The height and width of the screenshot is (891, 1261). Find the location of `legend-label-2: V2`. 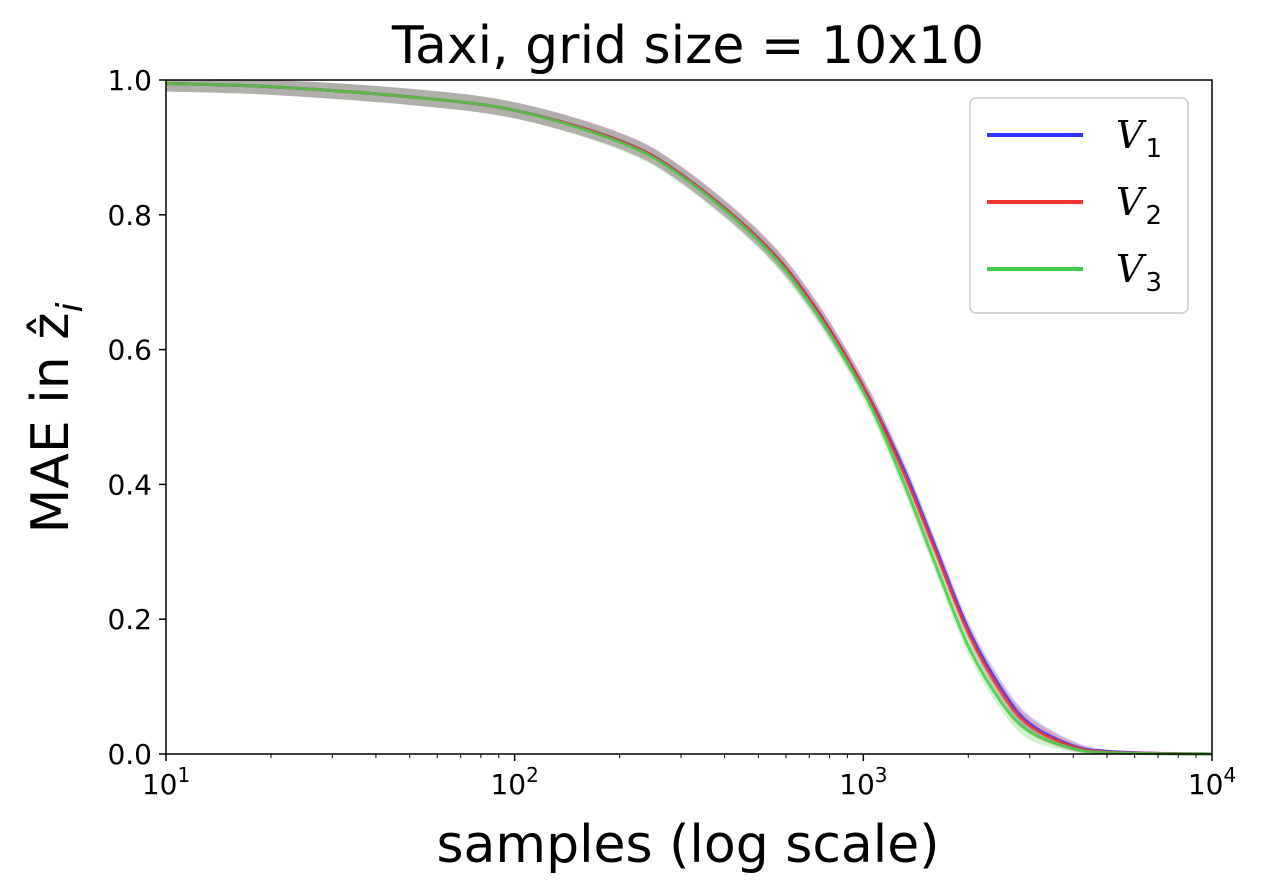

legend-label-2: V2 is located at coordinates (1139, 205).